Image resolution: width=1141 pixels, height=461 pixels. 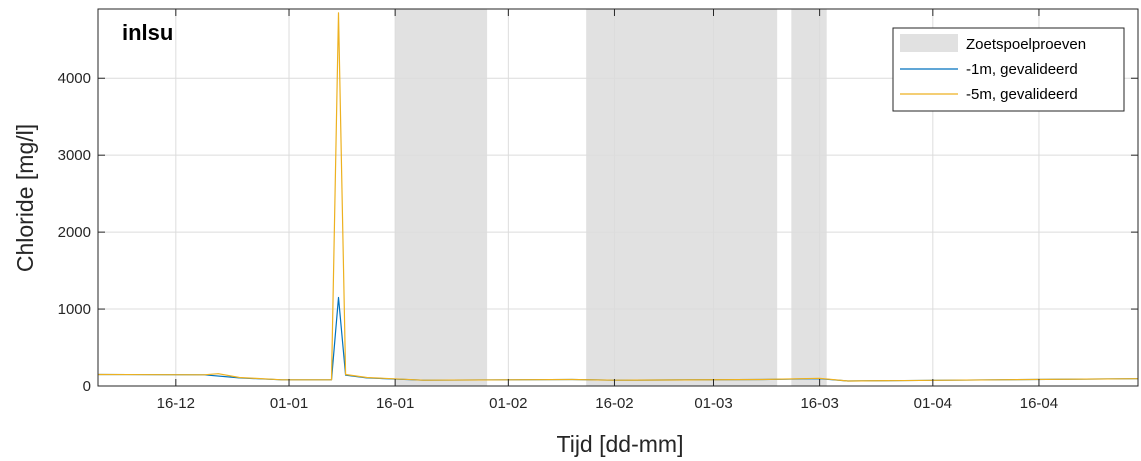 What do you see at coordinates (819, 403) in the screenshot?
I see `x-tick-label: 16-03` at bounding box center [819, 403].